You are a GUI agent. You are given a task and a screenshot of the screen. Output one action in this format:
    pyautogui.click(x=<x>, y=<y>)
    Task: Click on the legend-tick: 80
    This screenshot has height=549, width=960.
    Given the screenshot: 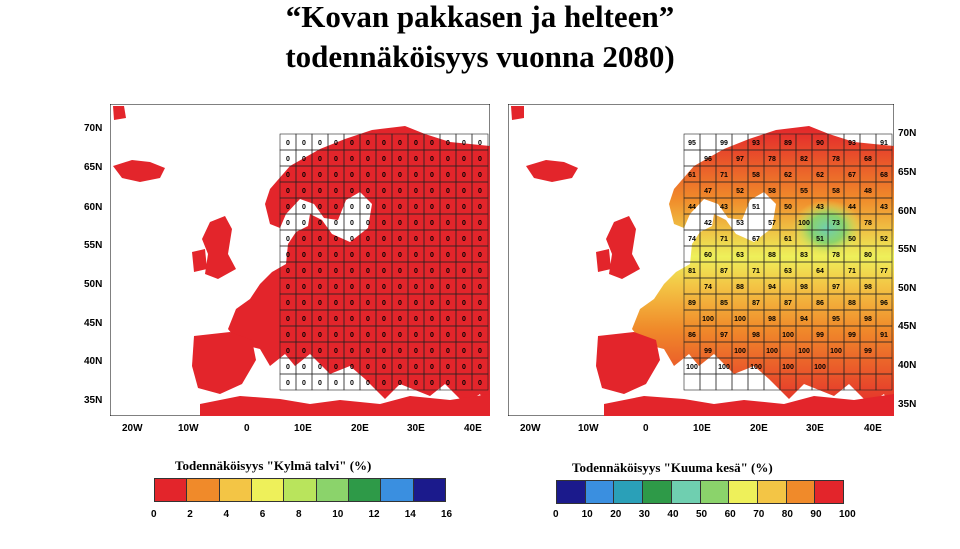 What is the action you would take?
    pyautogui.click(x=787, y=514)
    